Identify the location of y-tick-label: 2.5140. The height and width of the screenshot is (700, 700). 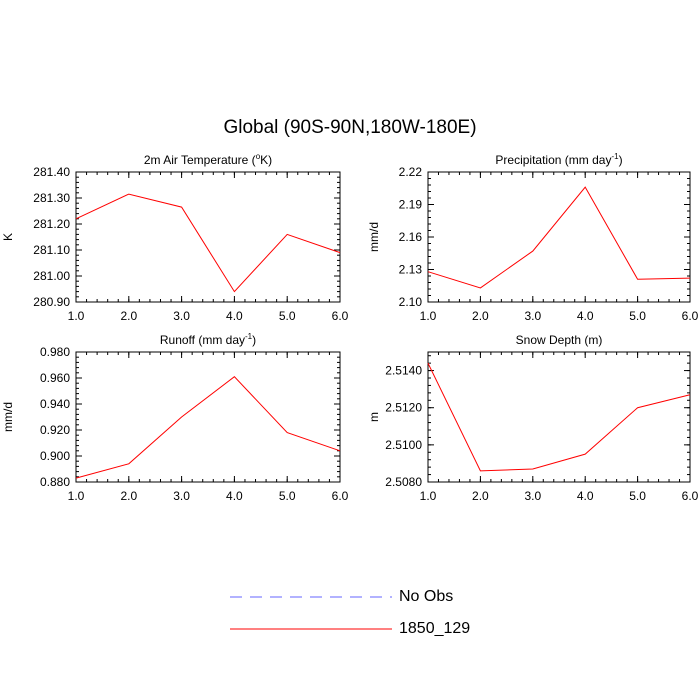
(403, 371).